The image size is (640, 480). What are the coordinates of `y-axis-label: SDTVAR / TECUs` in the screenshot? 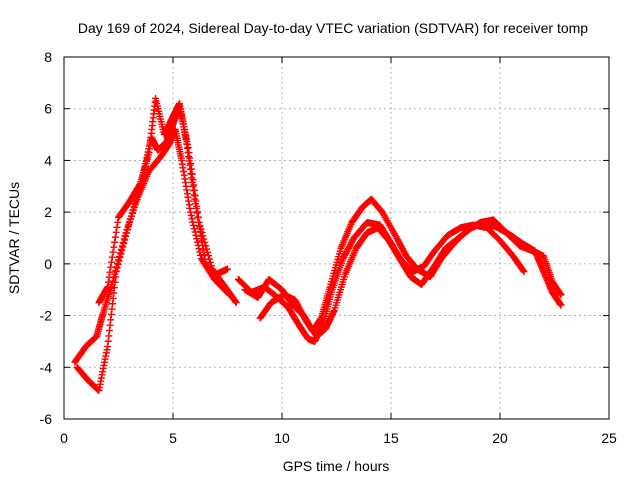 It's located at (14, 238).